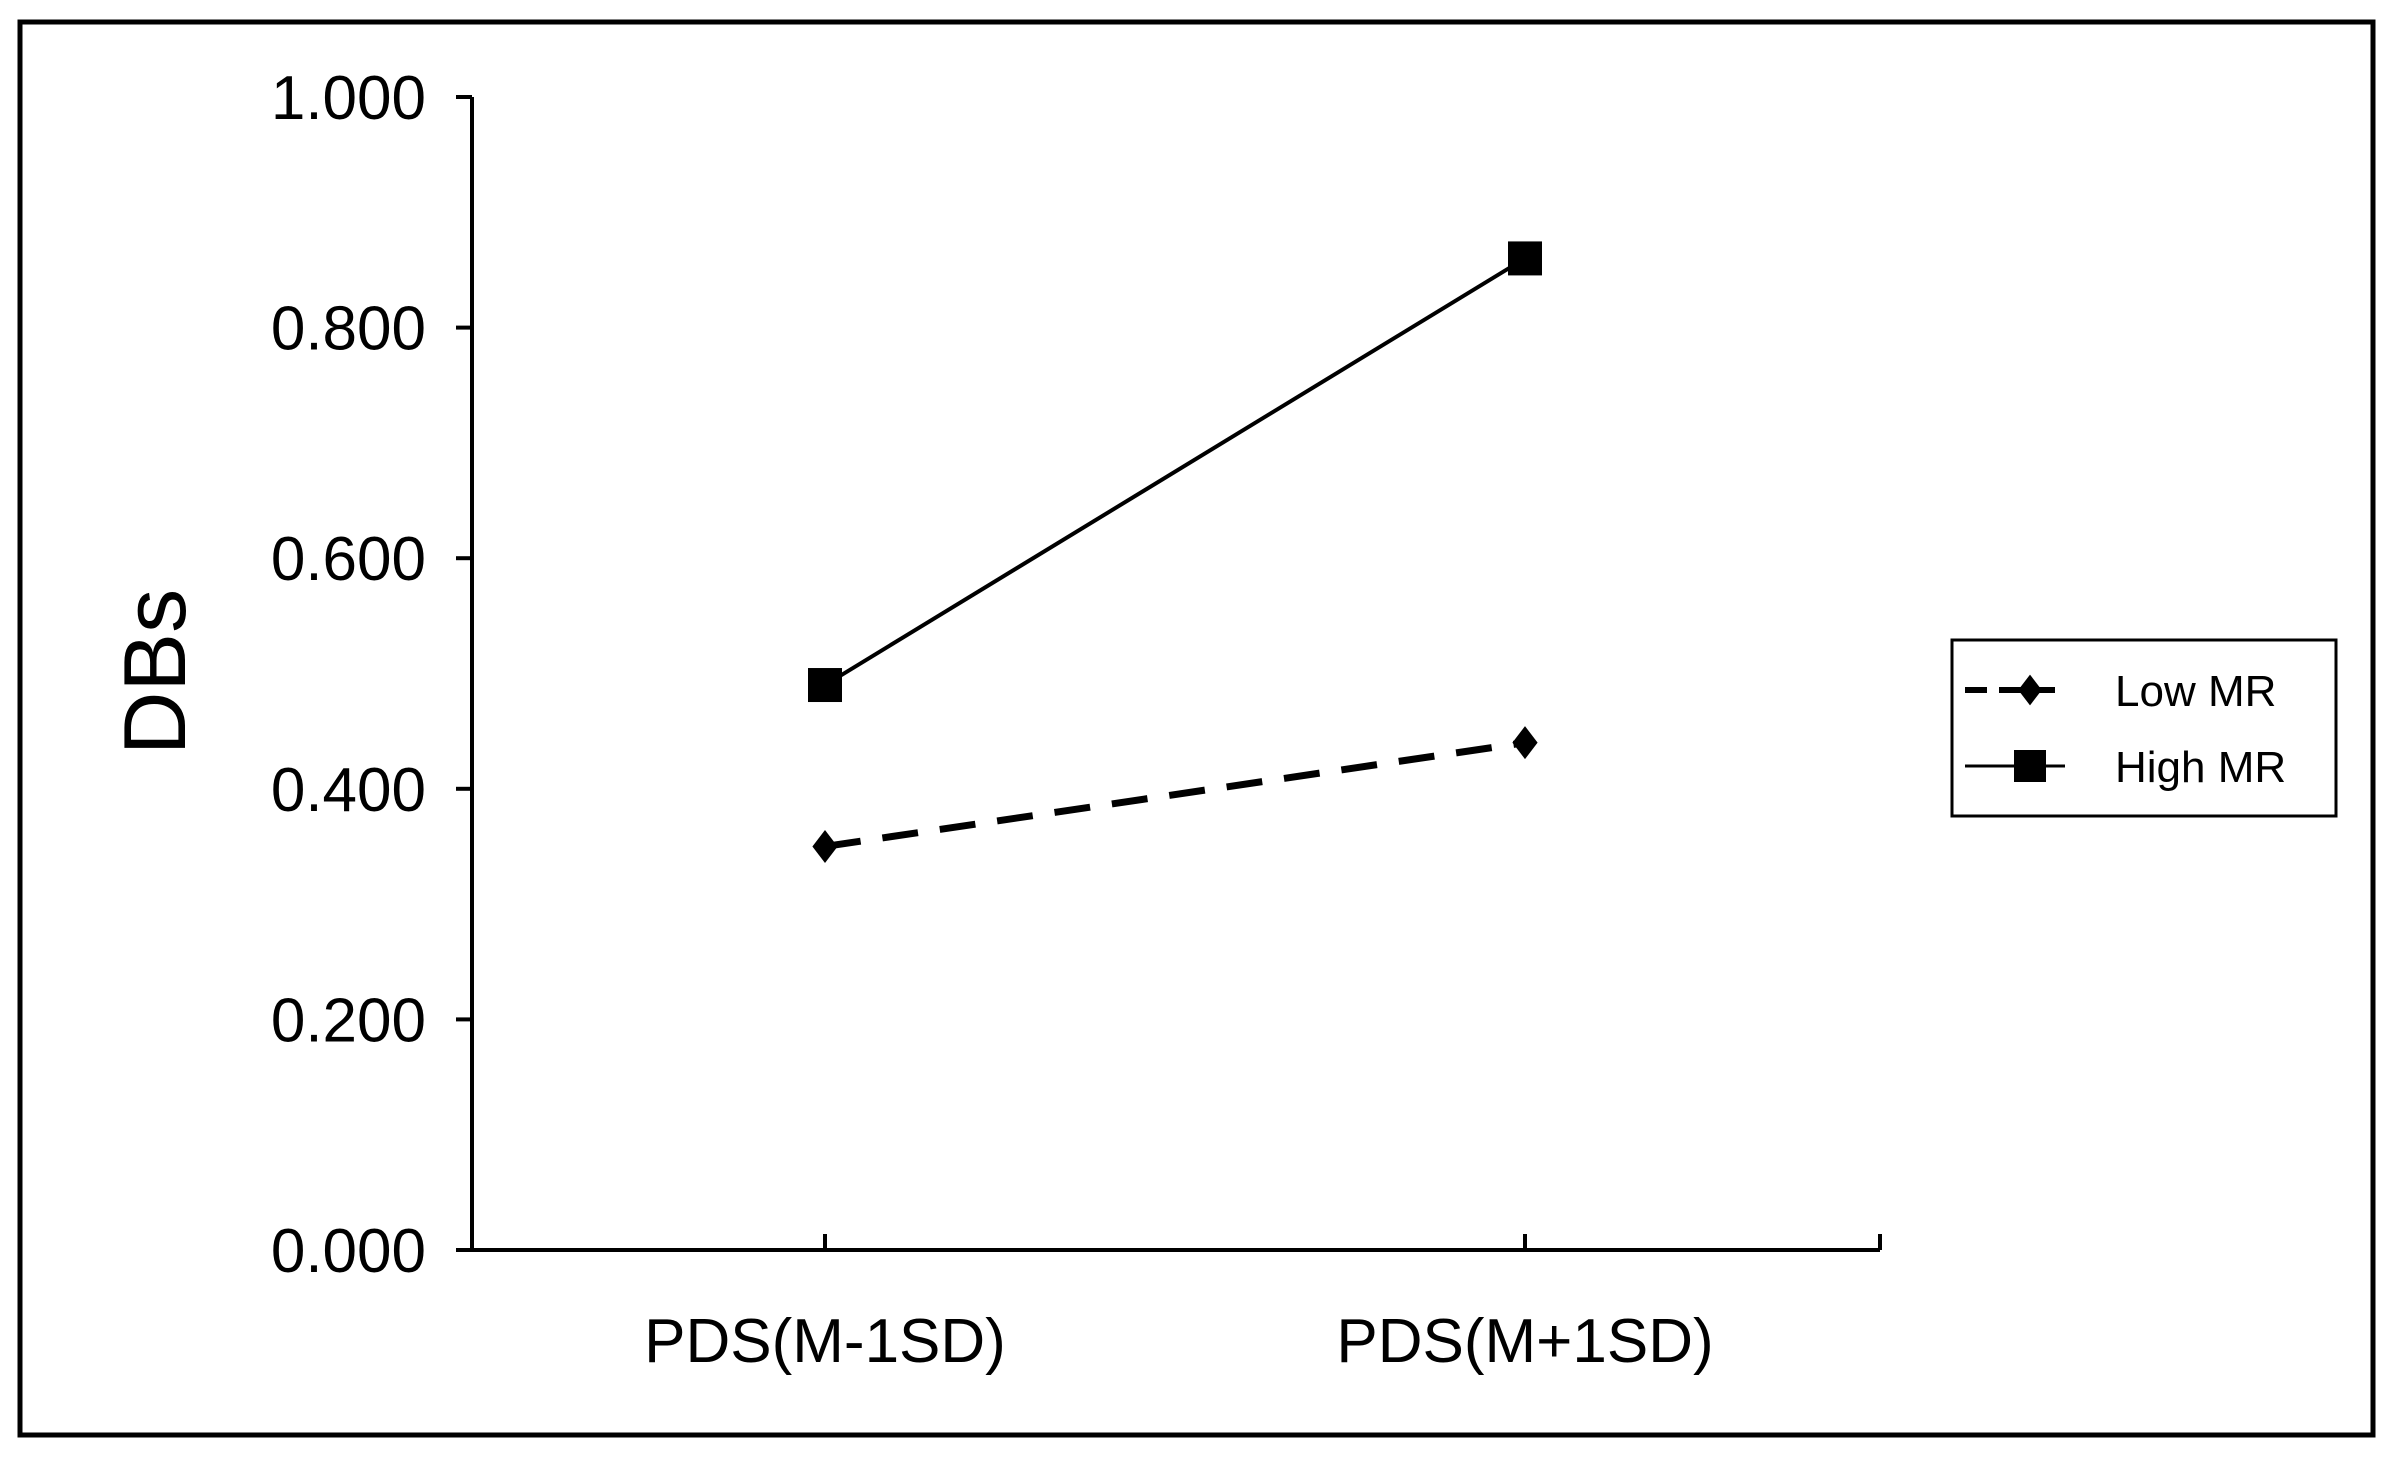  Describe the element at coordinates (2195, 691) in the screenshot. I see `legend-label-low-mr: Low MR` at that location.